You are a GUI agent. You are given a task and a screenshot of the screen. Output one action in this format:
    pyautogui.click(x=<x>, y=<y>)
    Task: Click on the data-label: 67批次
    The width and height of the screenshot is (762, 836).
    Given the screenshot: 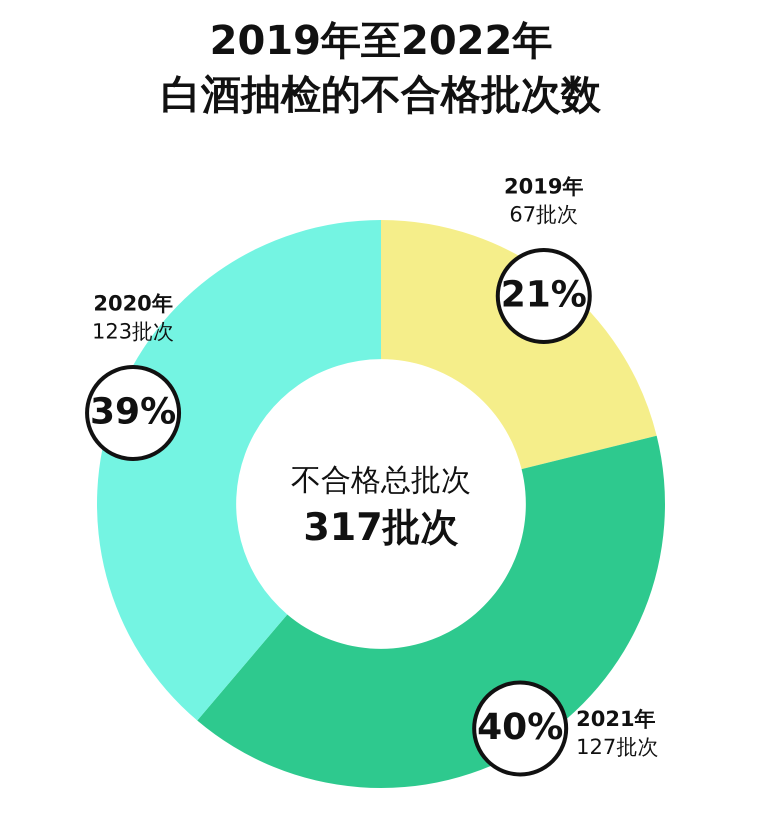 What is the action you would take?
    pyautogui.click(x=543, y=214)
    